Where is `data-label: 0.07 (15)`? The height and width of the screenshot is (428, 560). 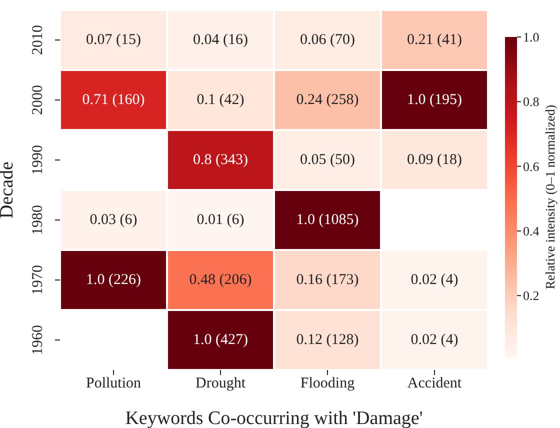
data-label: 0.07 (15) is located at coordinates (113, 40).